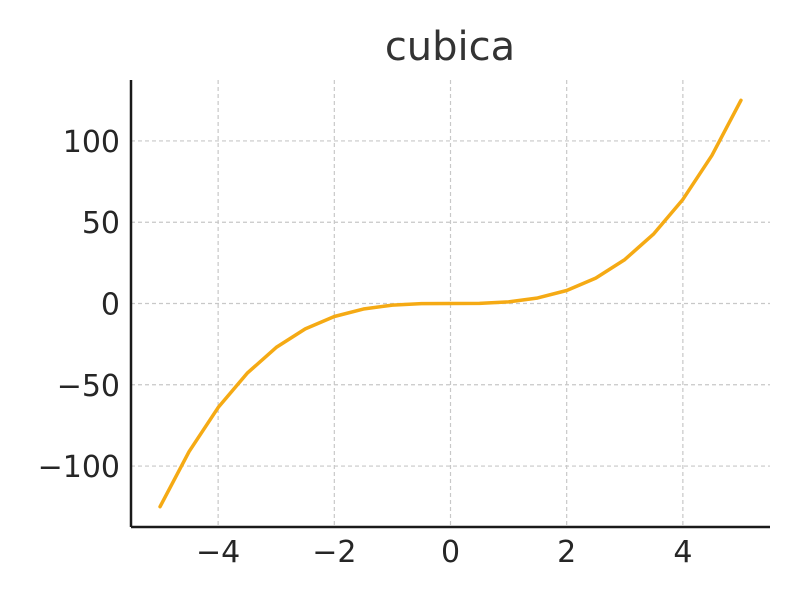 This screenshot has height=600, width=800. Describe the element at coordinates (334, 552) in the screenshot. I see `x-tick-label: −2` at that location.